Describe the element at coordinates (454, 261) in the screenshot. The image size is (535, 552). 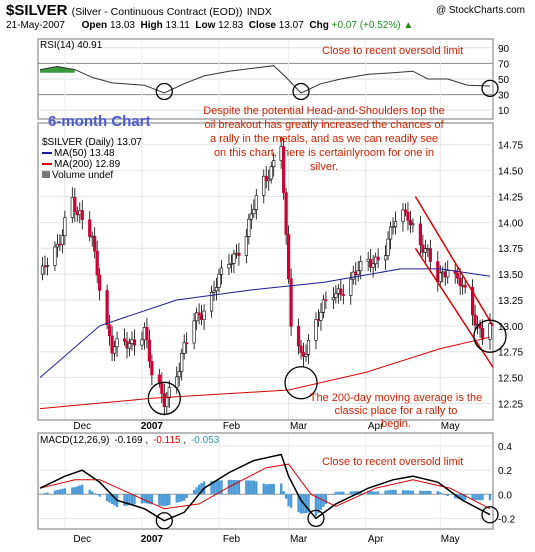
I see `channel-upper-line` at that location.